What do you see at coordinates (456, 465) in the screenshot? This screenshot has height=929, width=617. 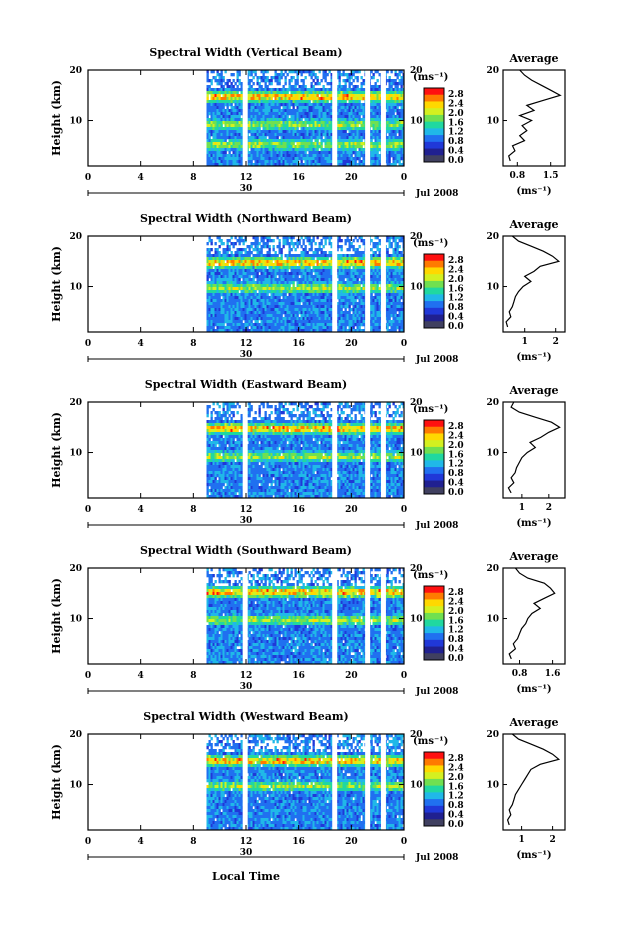 I see `colorbar-tick-label: 1.2` at bounding box center [456, 465].